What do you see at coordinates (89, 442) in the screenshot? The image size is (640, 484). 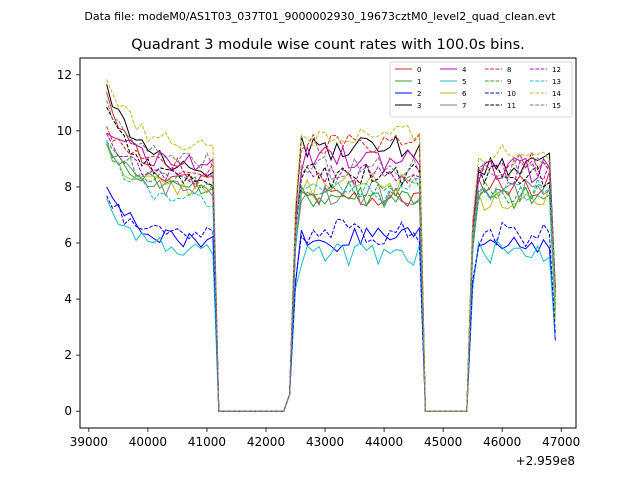 I see `x-tick-label: 39000` at bounding box center [89, 442].